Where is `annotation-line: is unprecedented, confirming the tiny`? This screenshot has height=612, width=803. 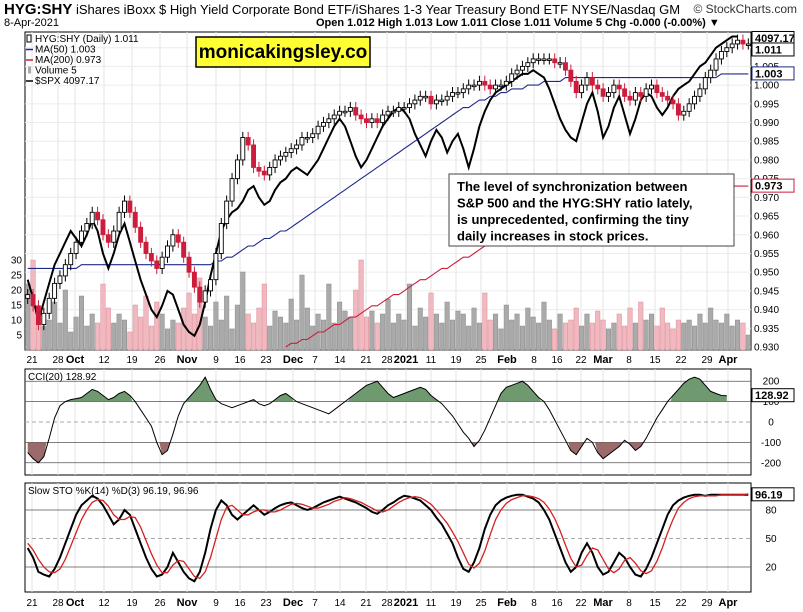 annotation-line: is unprecedented, confirming the tiny is located at coordinates (573, 219).